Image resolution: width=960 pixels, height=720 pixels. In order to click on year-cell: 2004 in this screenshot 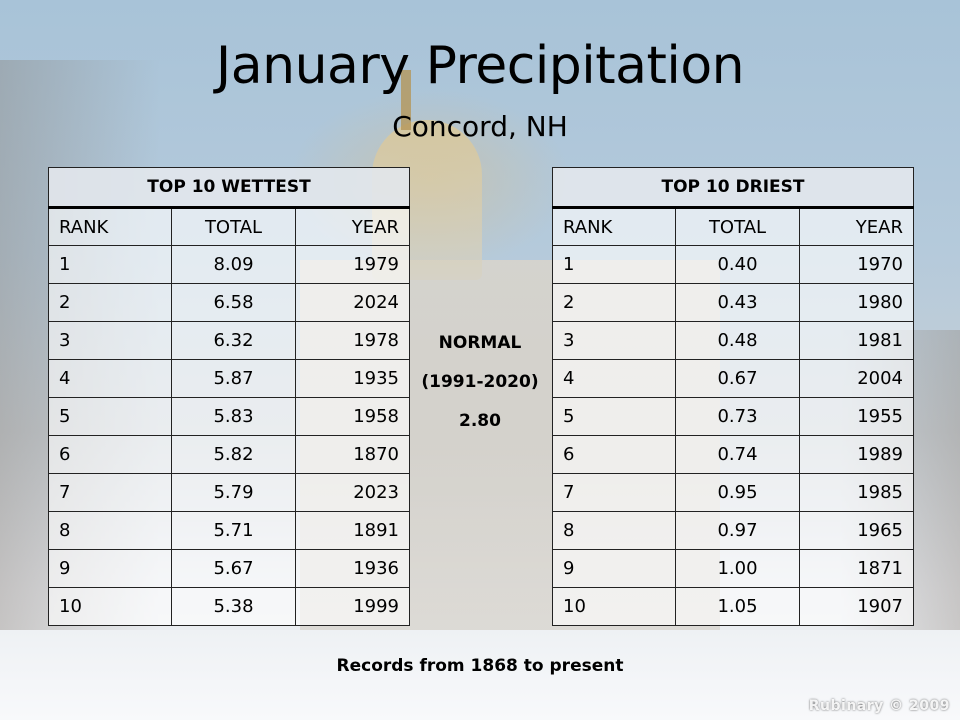, I will do `click(856, 378)`.